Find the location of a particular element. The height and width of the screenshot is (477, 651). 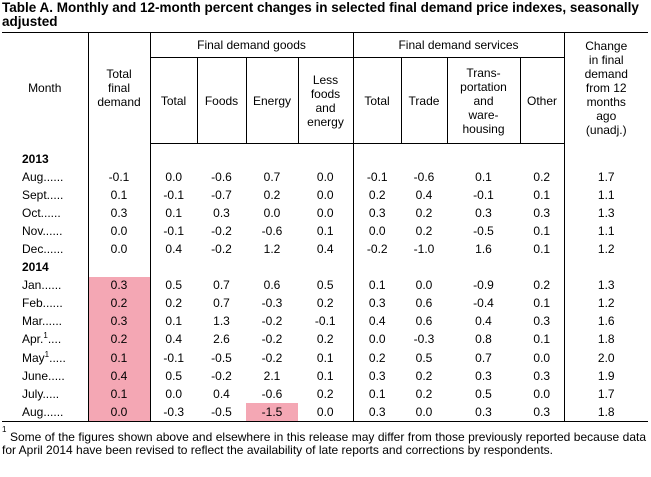

table-row: Jan...... 0.3 0.5 0.7 0.6 0.5 0.1 0.0 -0.9 0.2 1.3 is located at coordinates (325, 285).